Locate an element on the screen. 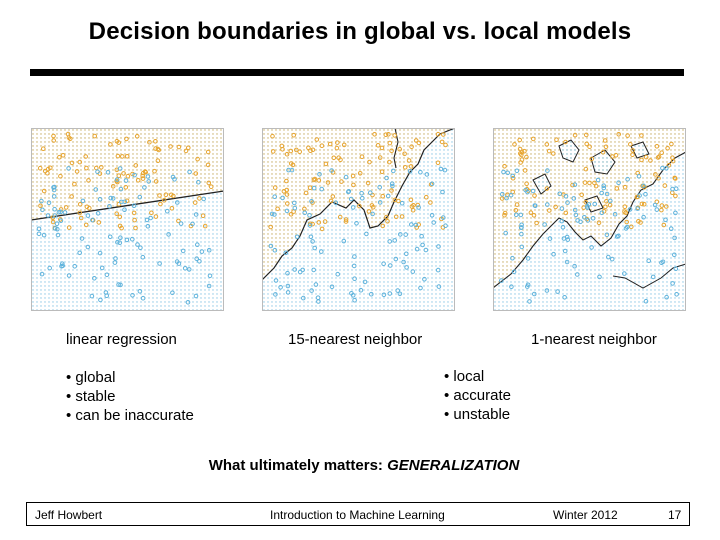  plot-1-nearest-neighbor is located at coordinates (589, 219).